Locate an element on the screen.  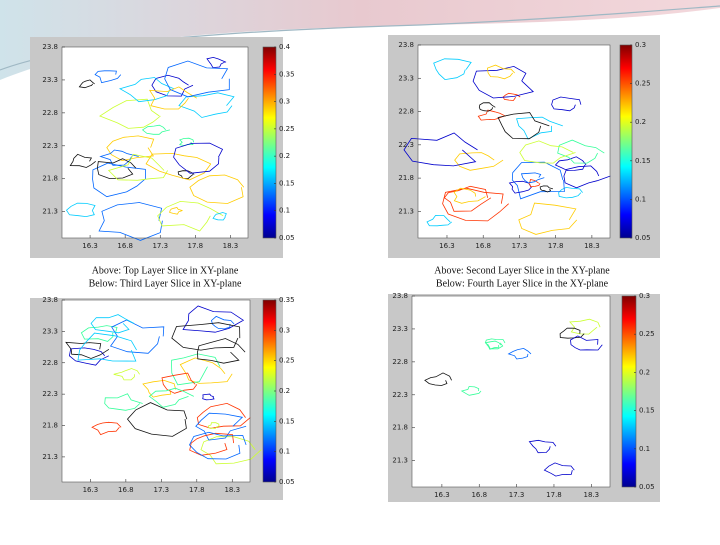
header-swoosh is located at coordinates (360, 40).